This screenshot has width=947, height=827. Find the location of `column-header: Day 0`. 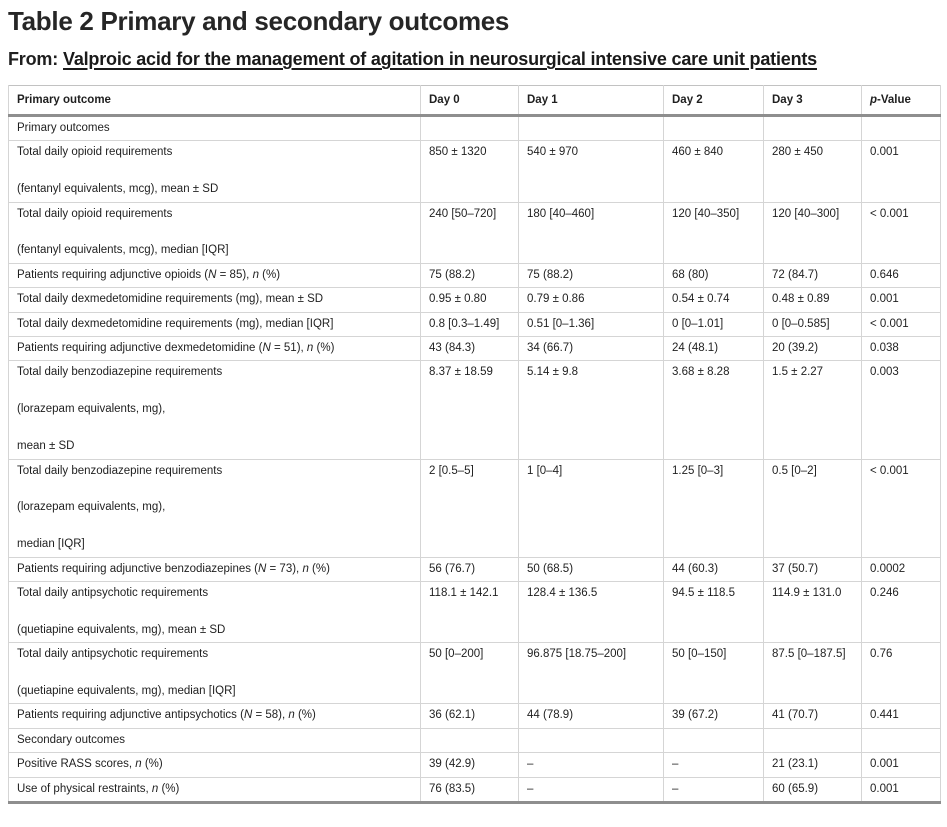

column-header: Day 0 is located at coordinates (469, 101).